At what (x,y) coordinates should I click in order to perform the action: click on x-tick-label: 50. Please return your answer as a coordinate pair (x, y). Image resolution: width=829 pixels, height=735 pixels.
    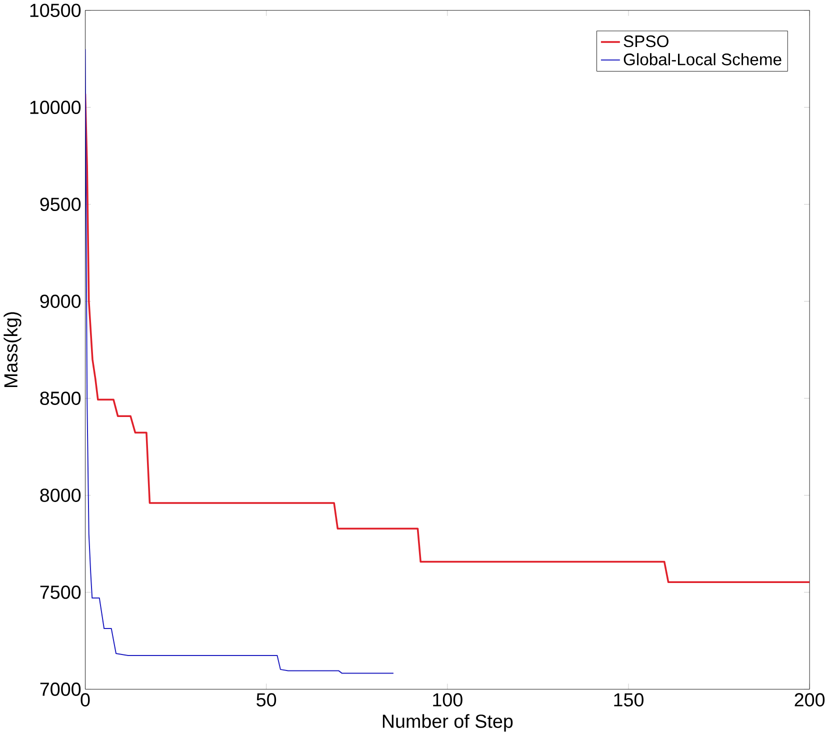
    Looking at the image, I should click on (266, 699).